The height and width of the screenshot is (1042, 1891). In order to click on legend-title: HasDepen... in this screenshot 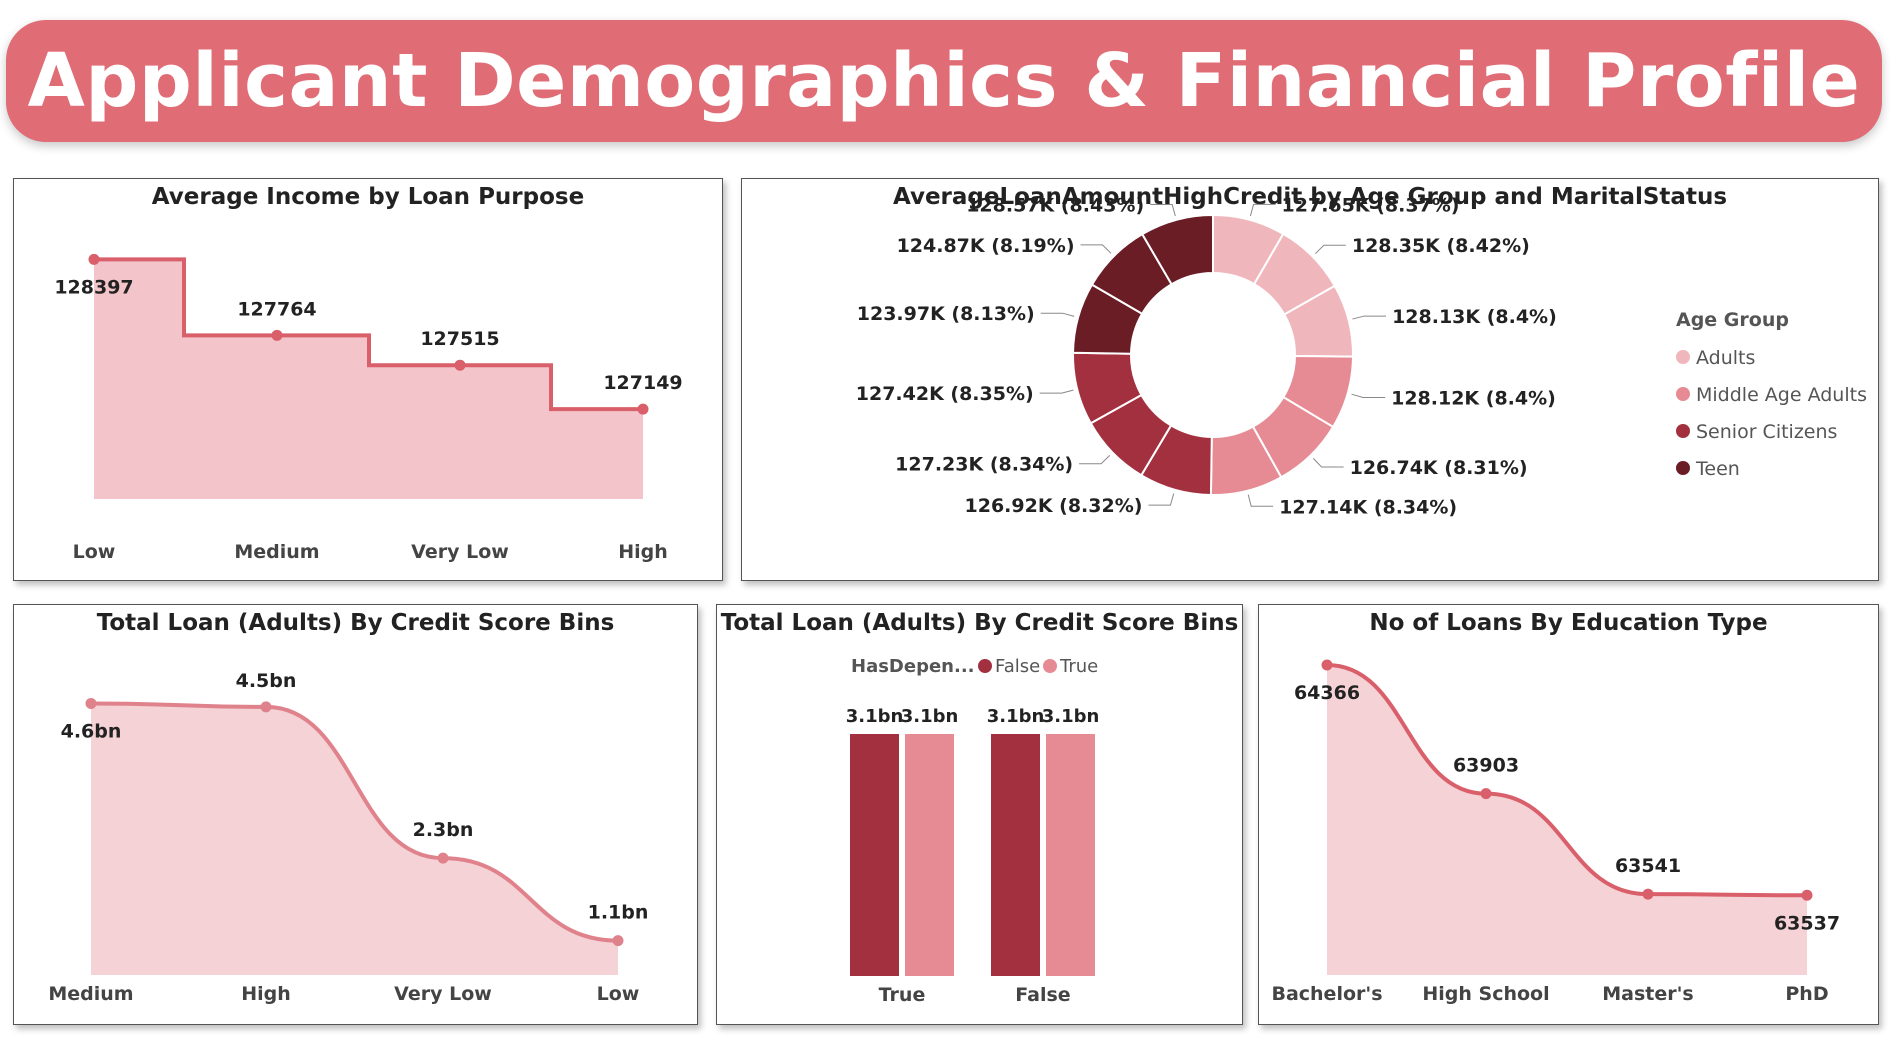, I will do `click(913, 666)`.